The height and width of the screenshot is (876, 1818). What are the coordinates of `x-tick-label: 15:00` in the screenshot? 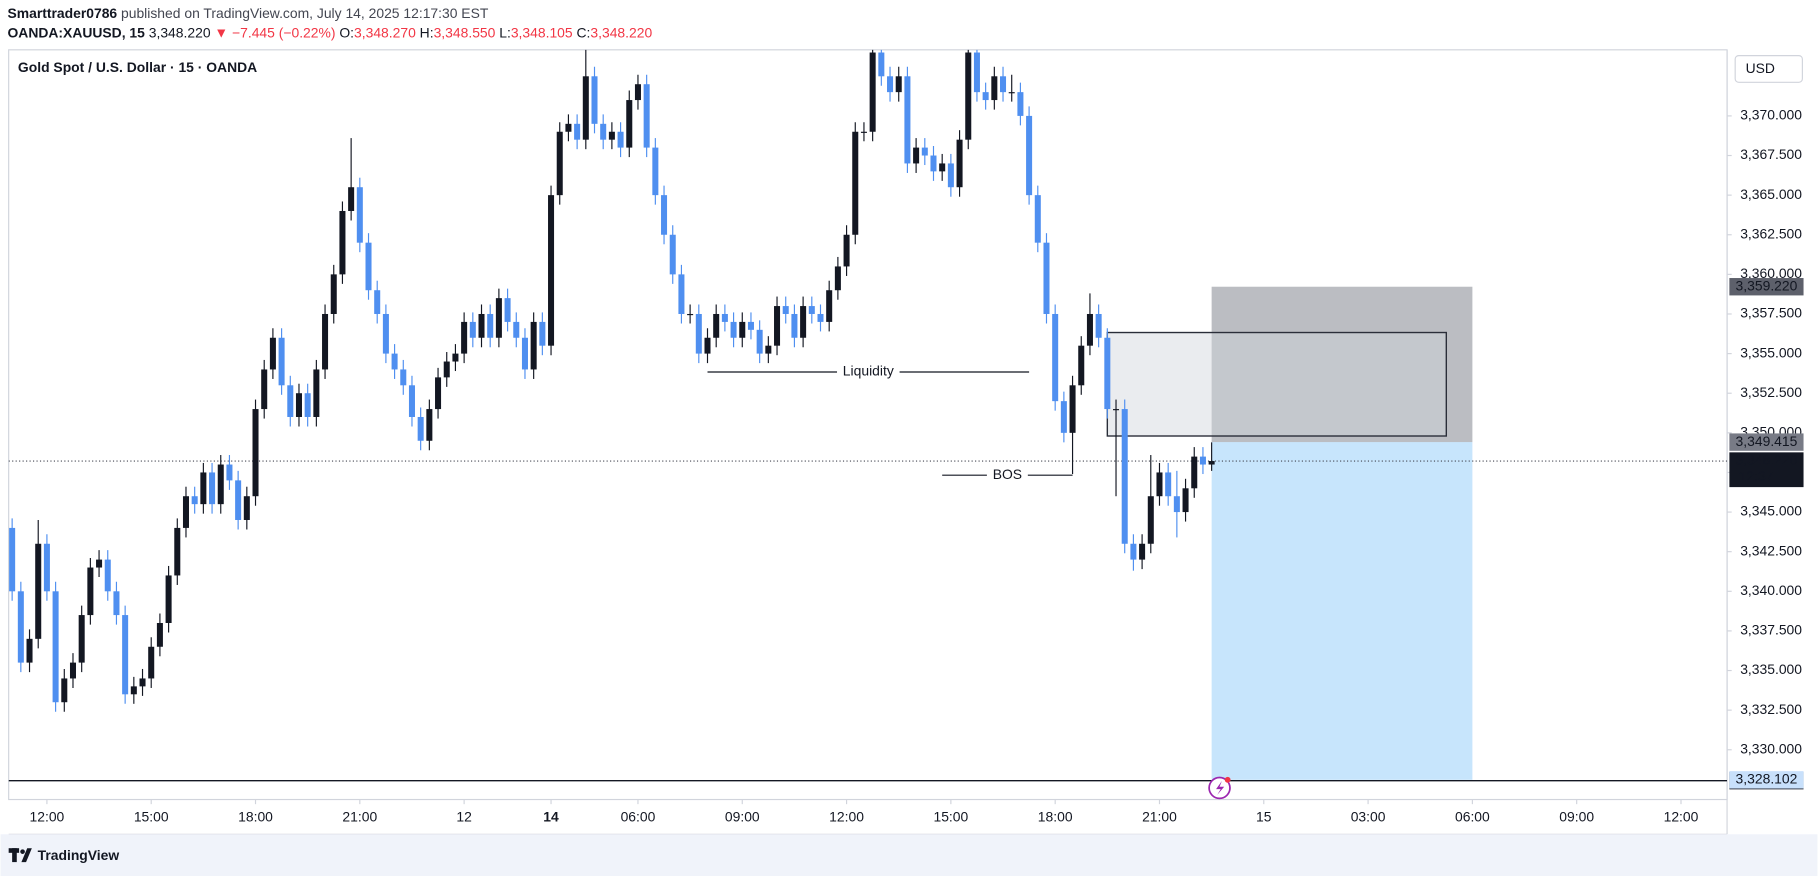 It's located at (950, 817).